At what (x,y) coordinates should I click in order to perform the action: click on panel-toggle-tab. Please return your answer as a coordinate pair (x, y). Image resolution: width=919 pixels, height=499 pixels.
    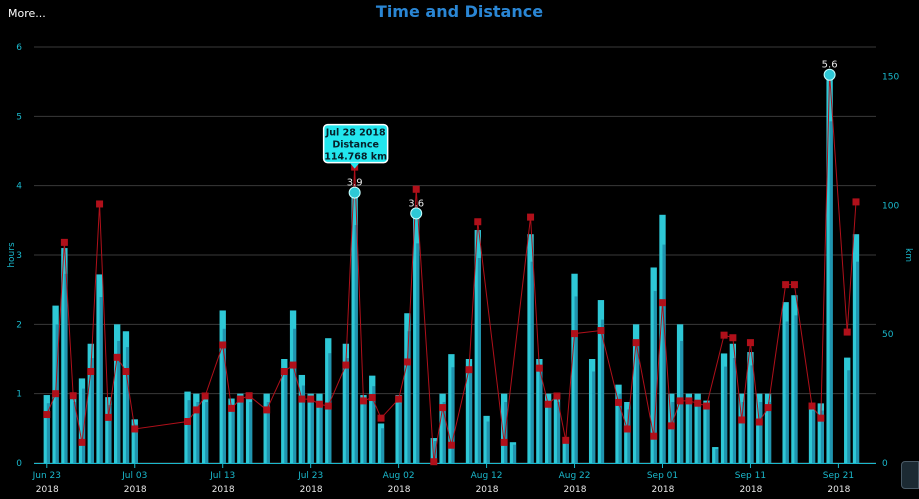
    Looking at the image, I should click on (910, 475).